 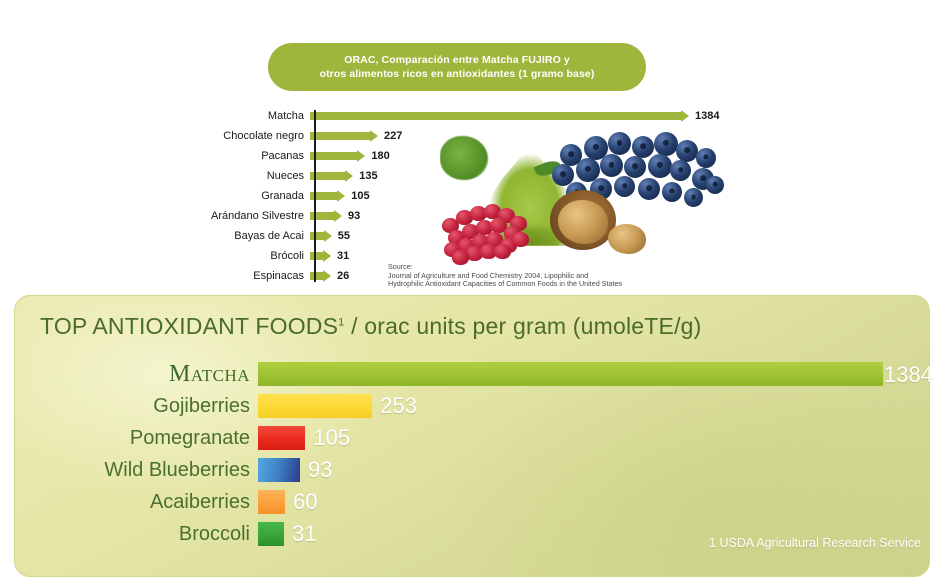 What do you see at coordinates (393, 136) in the screenshot?
I see `top-chart-value-label: 227` at bounding box center [393, 136].